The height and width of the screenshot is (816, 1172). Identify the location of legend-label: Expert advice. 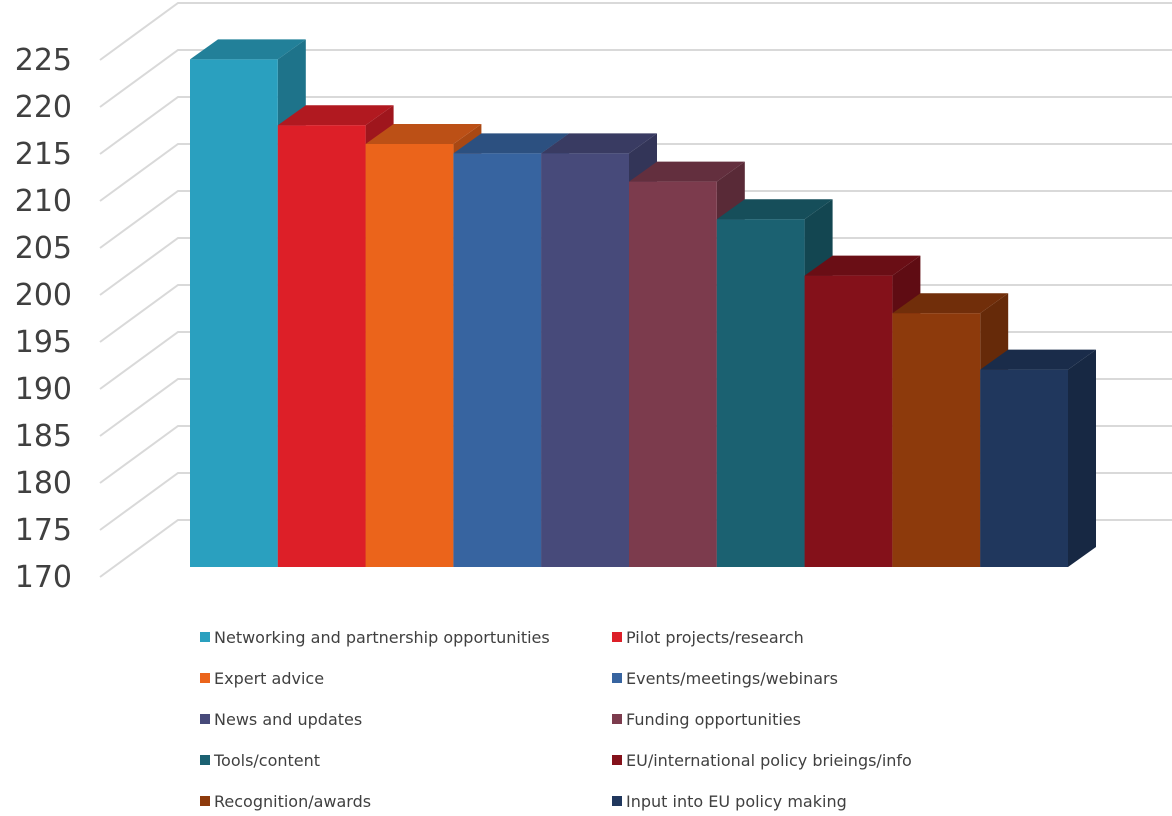
(269, 678).